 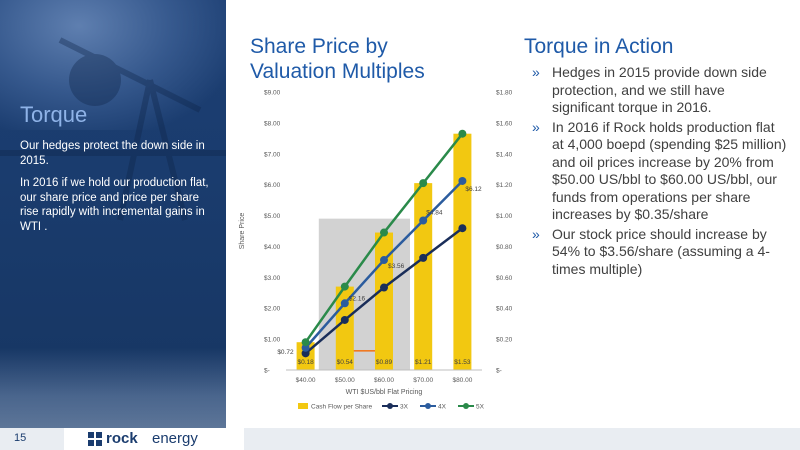 What do you see at coordinates (504, 216) in the screenshot?
I see `y2-tick-label: $1.00` at bounding box center [504, 216].